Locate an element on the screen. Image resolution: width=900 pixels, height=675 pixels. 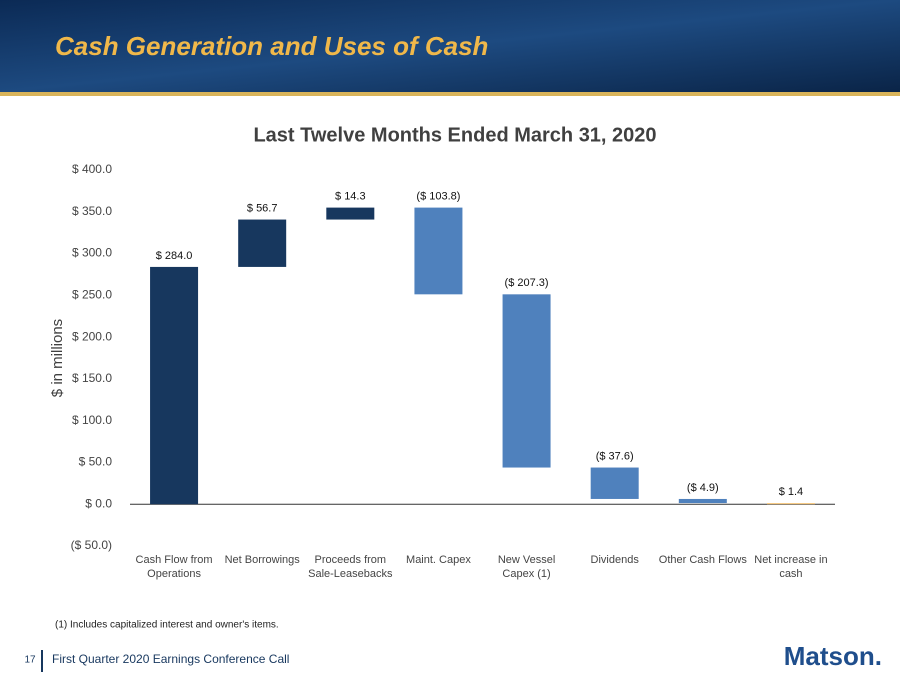
y-tick-label: $ 200.0 is located at coordinates (92, 336).